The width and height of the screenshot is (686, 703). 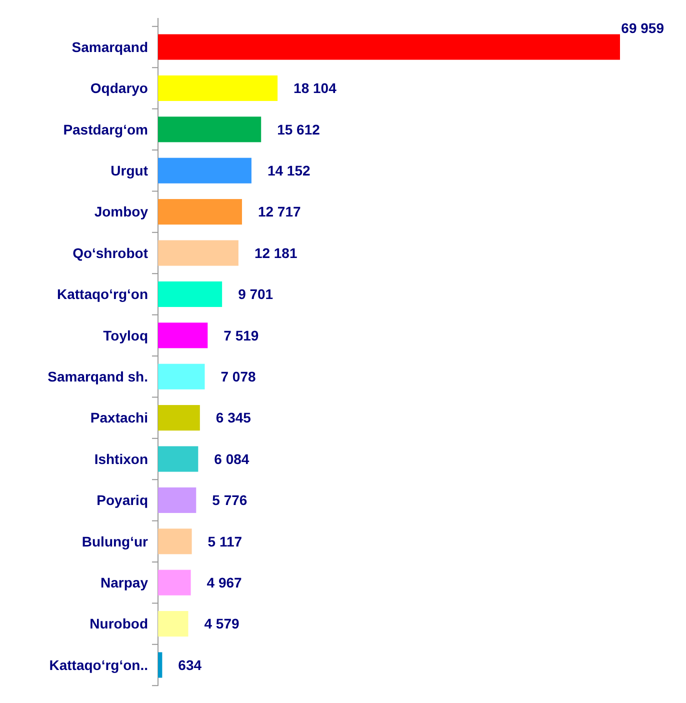 What do you see at coordinates (230, 500) in the screenshot?
I see `data-label: 5 776` at bounding box center [230, 500].